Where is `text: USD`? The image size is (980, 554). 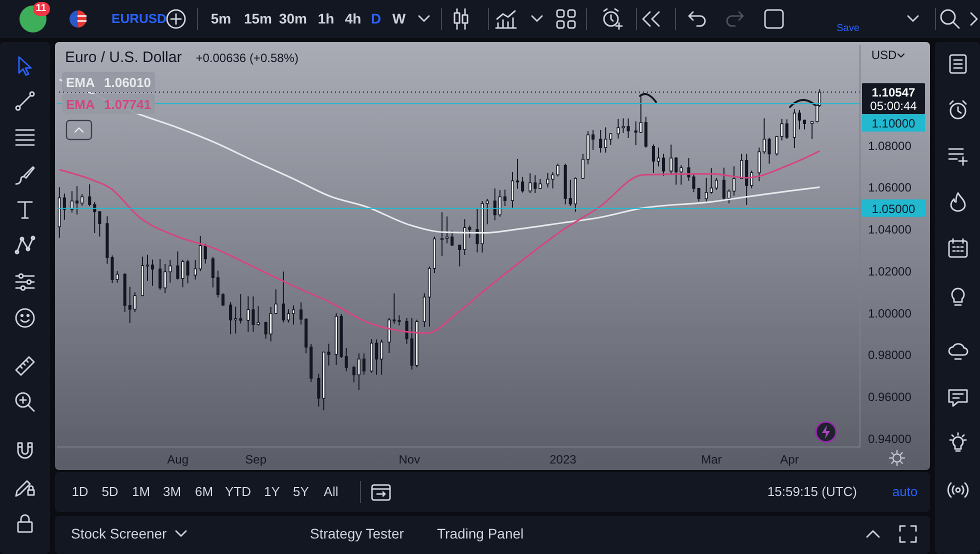 text: USD is located at coordinates (884, 55).